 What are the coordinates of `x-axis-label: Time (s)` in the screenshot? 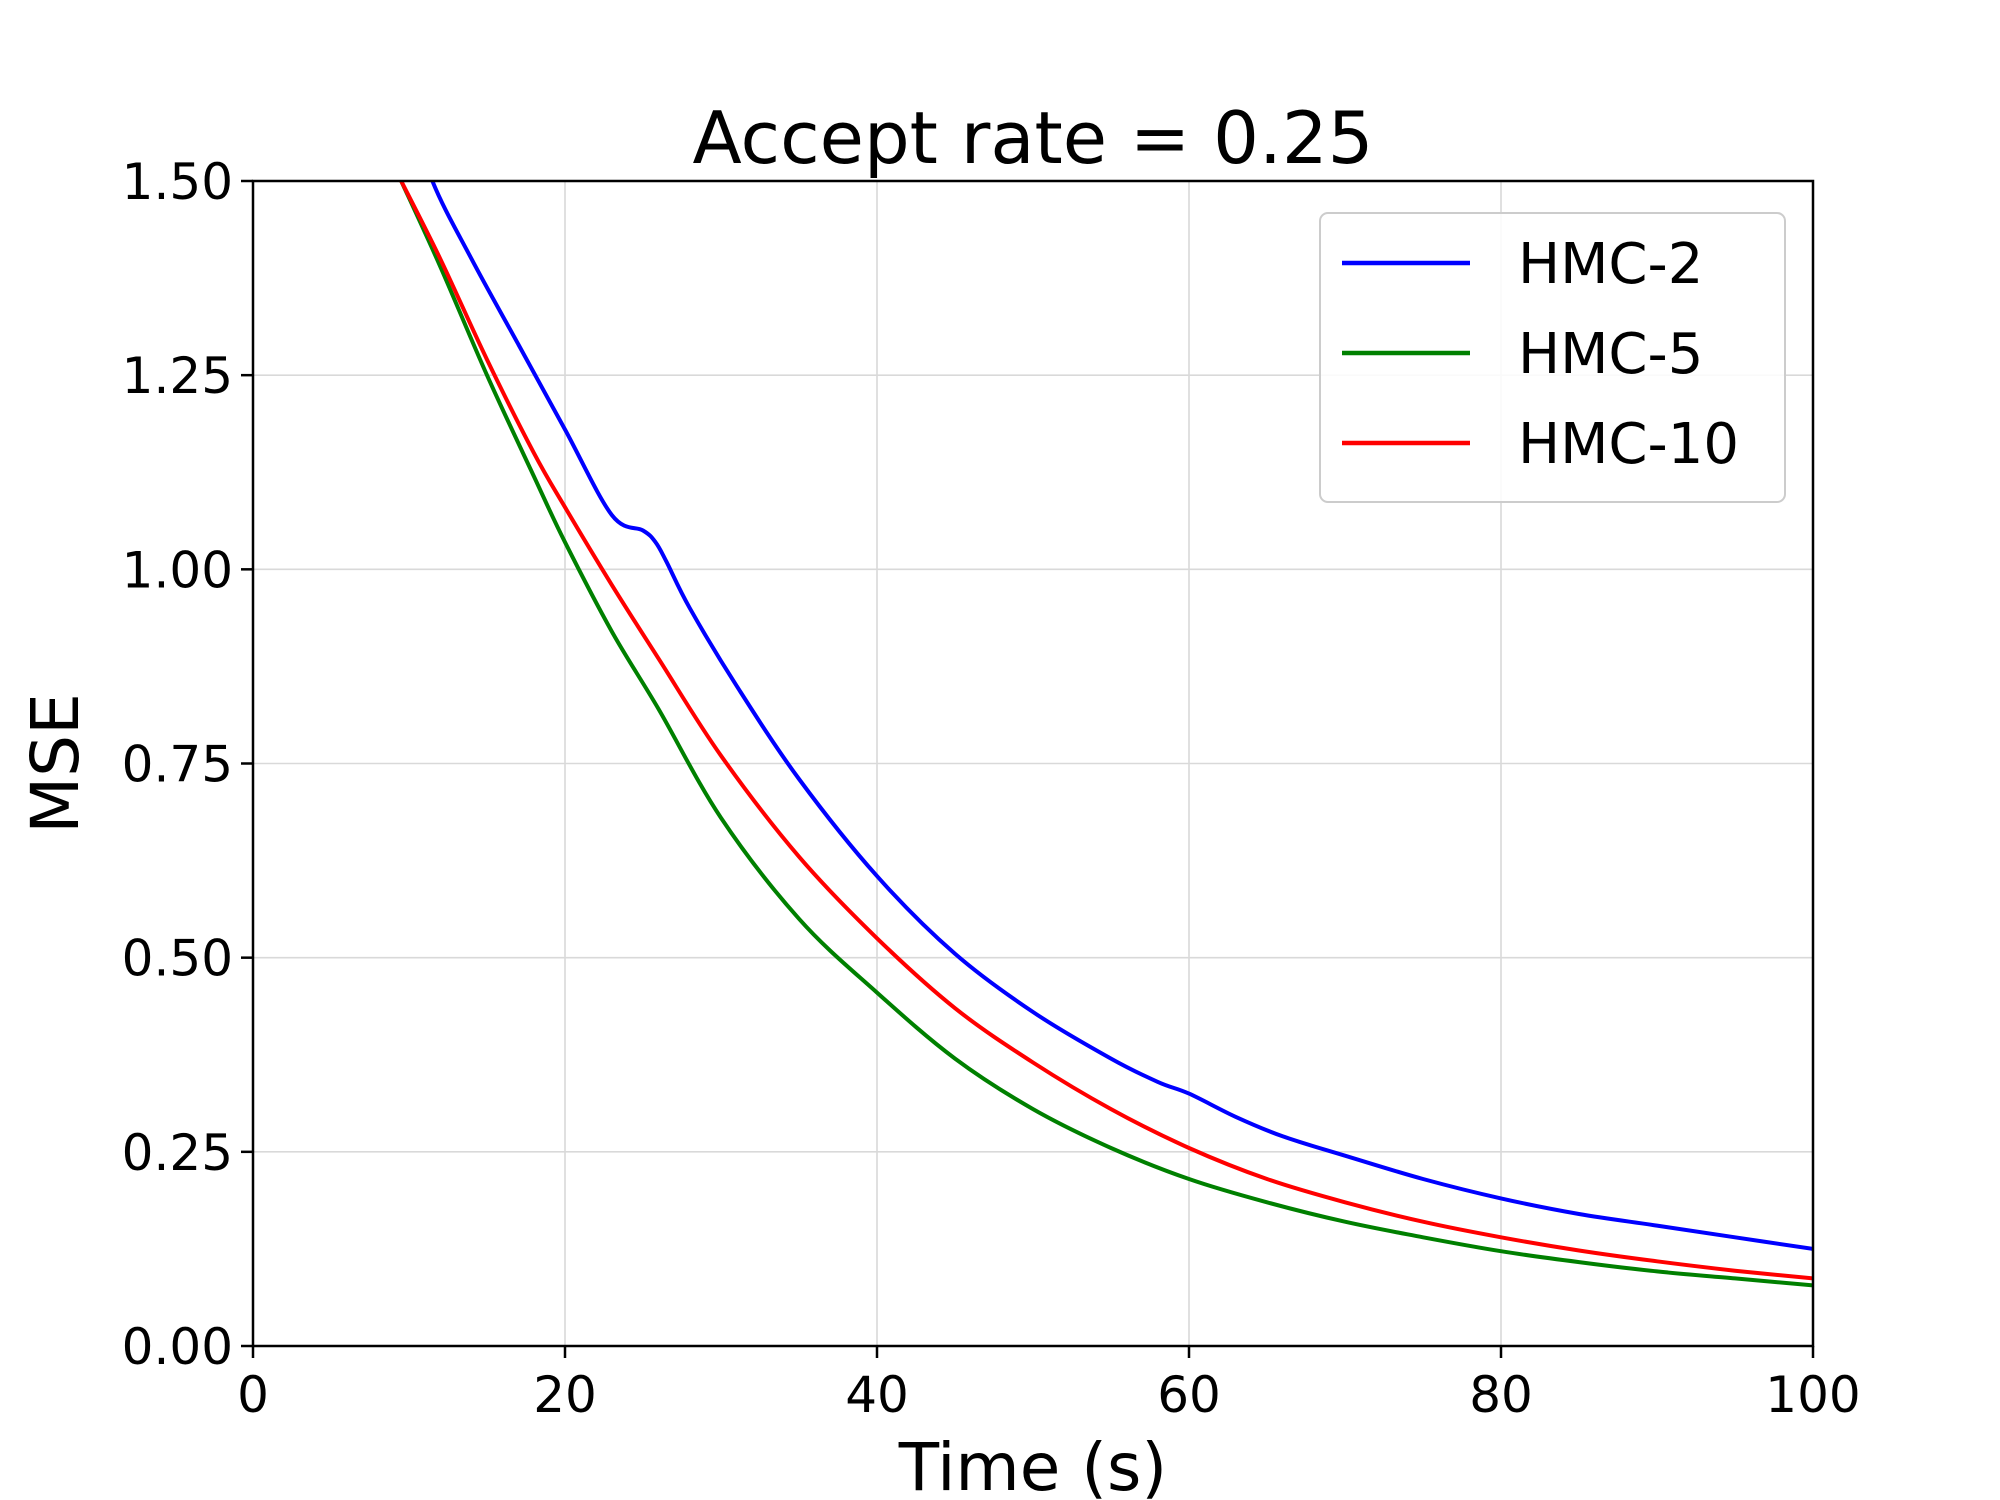 It's located at (1032, 1464).